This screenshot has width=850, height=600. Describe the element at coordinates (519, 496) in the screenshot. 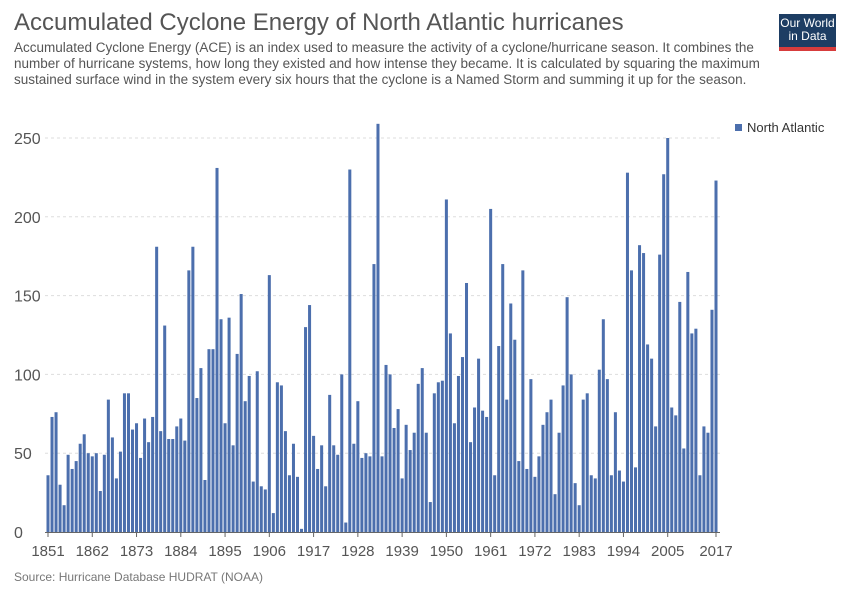

I see `bar-1968` at that location.